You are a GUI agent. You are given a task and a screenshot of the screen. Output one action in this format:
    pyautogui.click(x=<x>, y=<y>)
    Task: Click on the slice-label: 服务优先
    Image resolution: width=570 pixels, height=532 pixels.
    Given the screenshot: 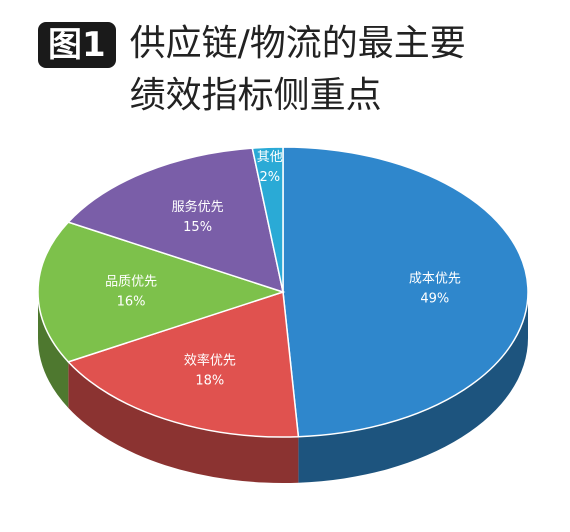 What is the action you would take?
    pyautogui.click(x=198, y=207)
    